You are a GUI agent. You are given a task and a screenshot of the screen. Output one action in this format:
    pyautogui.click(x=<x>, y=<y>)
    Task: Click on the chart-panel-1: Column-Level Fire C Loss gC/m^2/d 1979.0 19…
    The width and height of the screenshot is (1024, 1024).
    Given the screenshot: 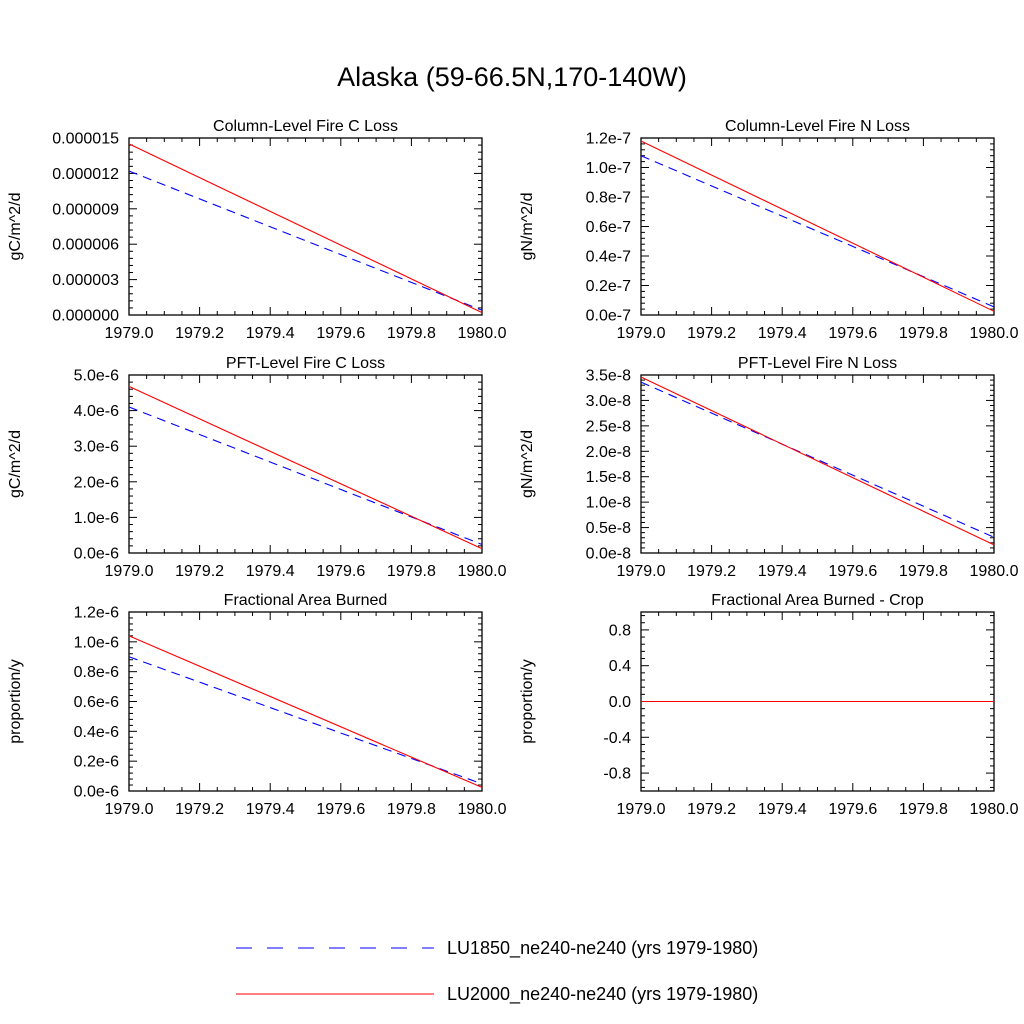 What is the action you would take?
    pyautogui.click(x=257, y=230)
    